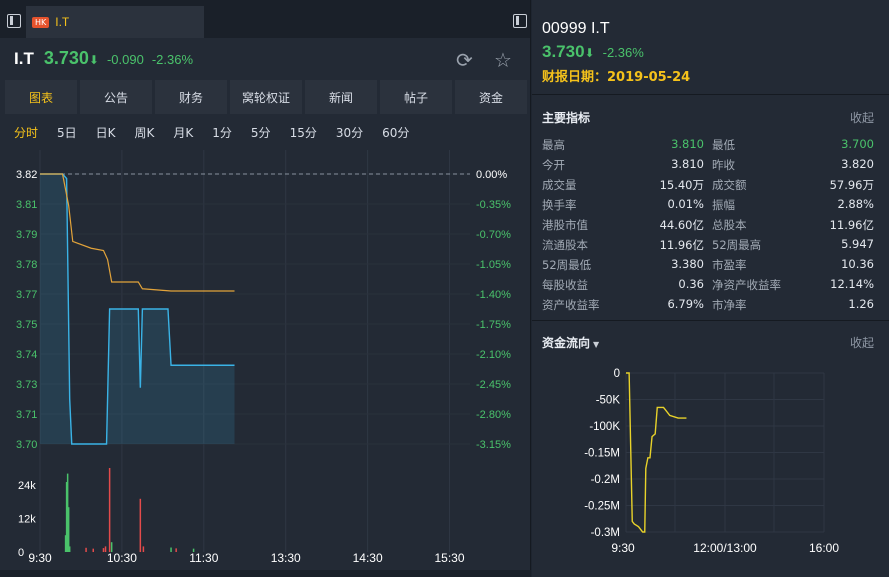  What do you see at coordinates (559, 205) in the screenshot?
I see `indicator-label: 换手率` at bounding box center [559, 205].